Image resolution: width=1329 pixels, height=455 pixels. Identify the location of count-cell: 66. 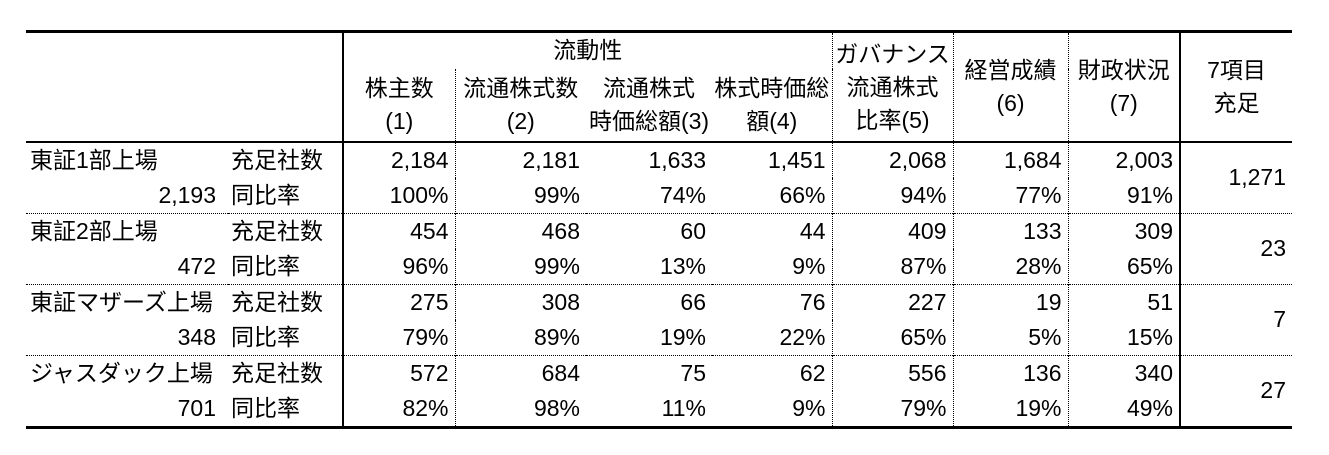
(649, 302).